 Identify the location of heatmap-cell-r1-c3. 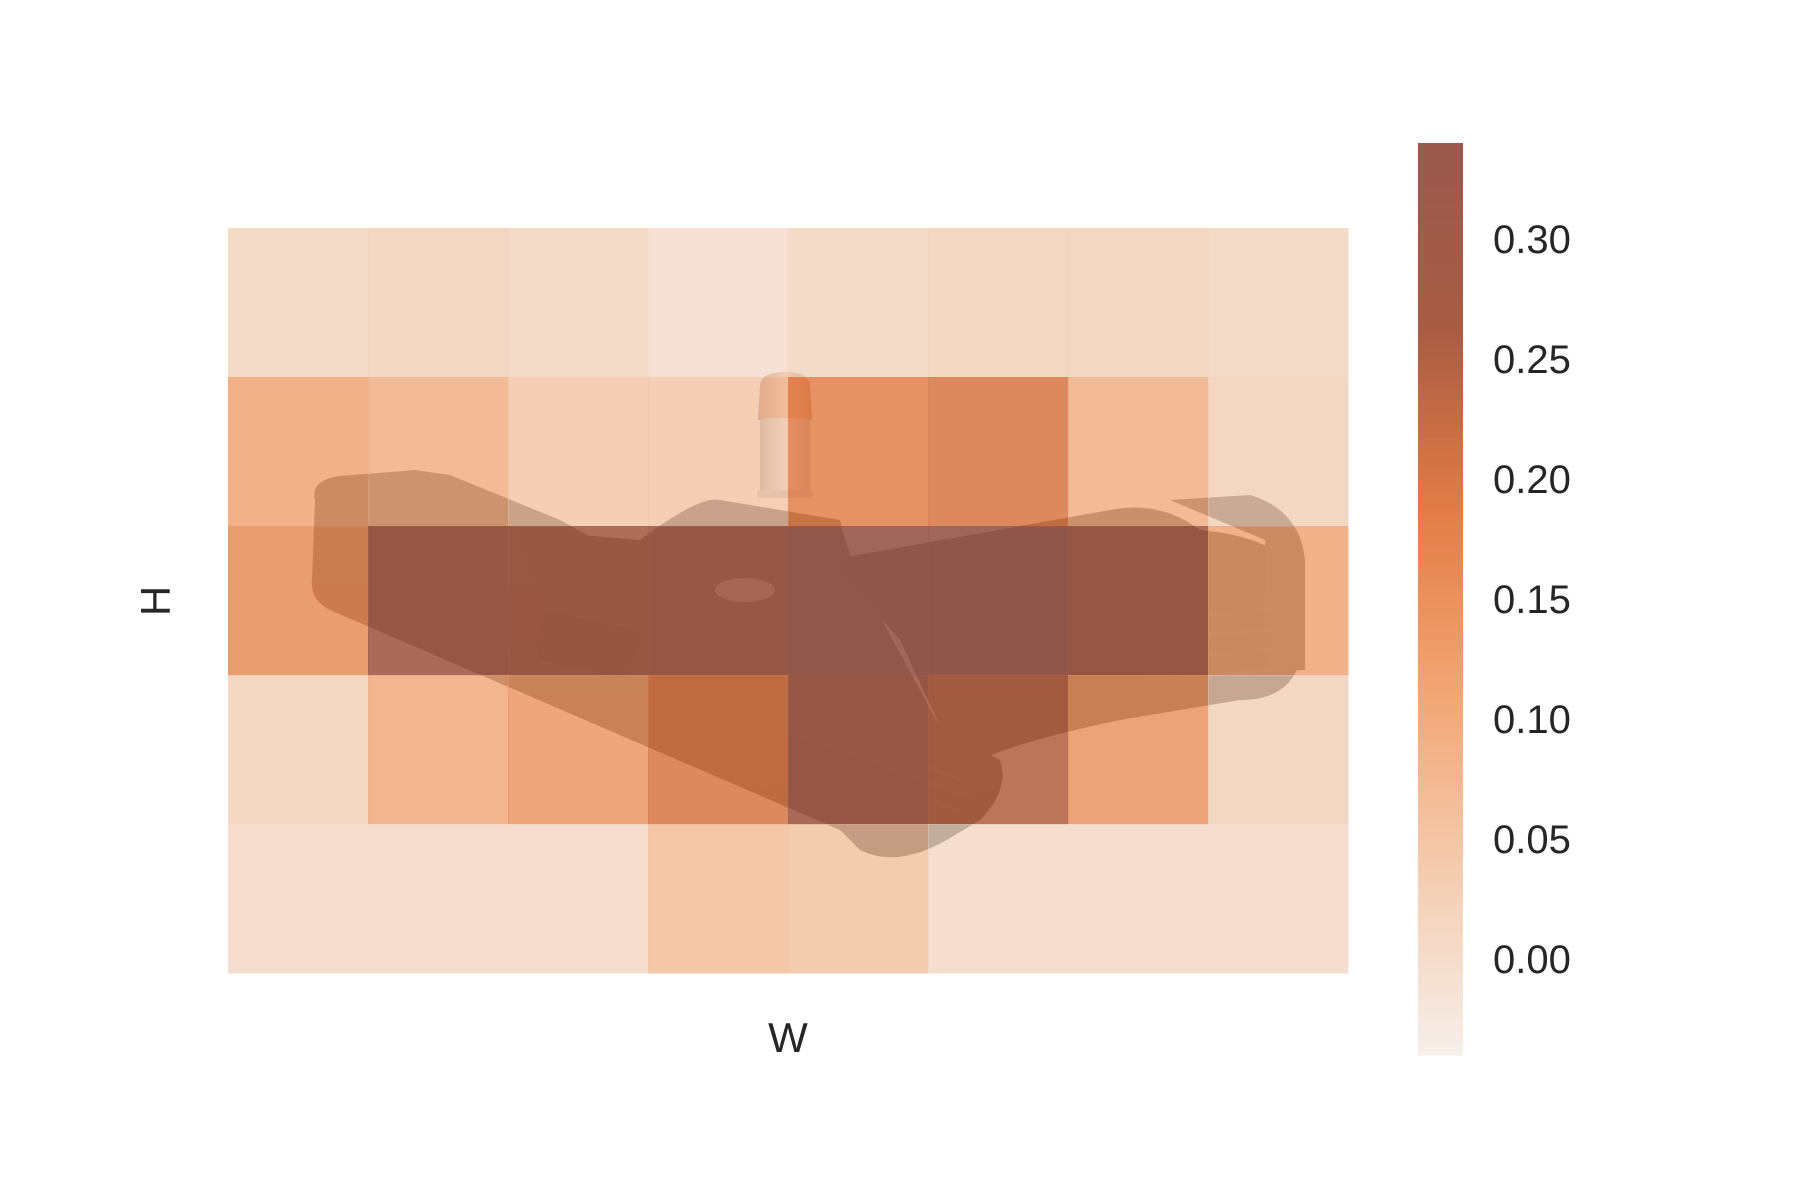
(718, 452).